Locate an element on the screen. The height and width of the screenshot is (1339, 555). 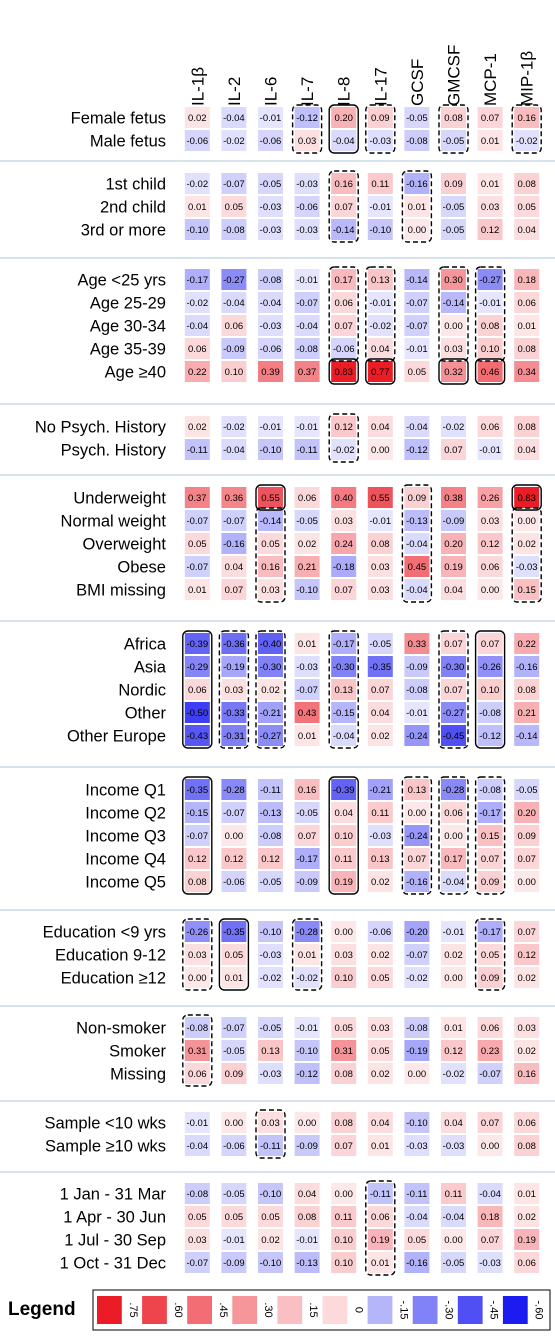
cell-value: 0.08 is located at coordinates (526, 184).